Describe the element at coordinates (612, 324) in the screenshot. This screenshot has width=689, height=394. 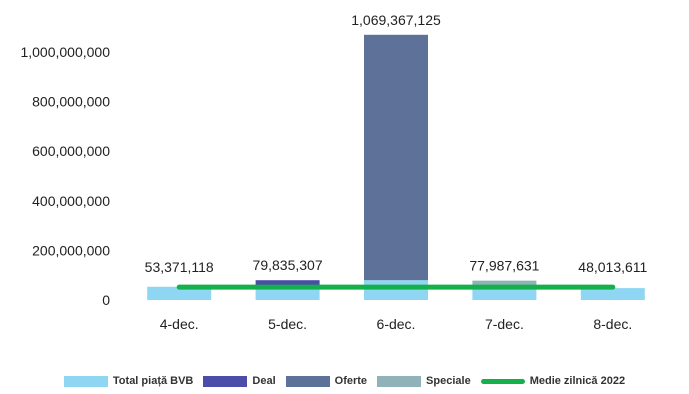
I see `x-tick-label: 8-dec.` at that location.